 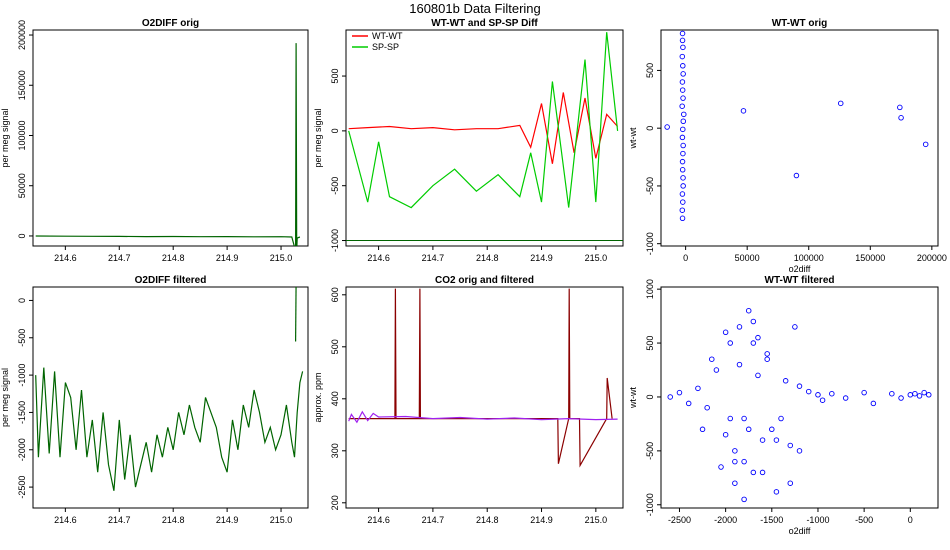 What do you see at coordinates (771, 520) in the screenshot?
I see `x-tick-label: -1500` at bounding box center [771, 520].